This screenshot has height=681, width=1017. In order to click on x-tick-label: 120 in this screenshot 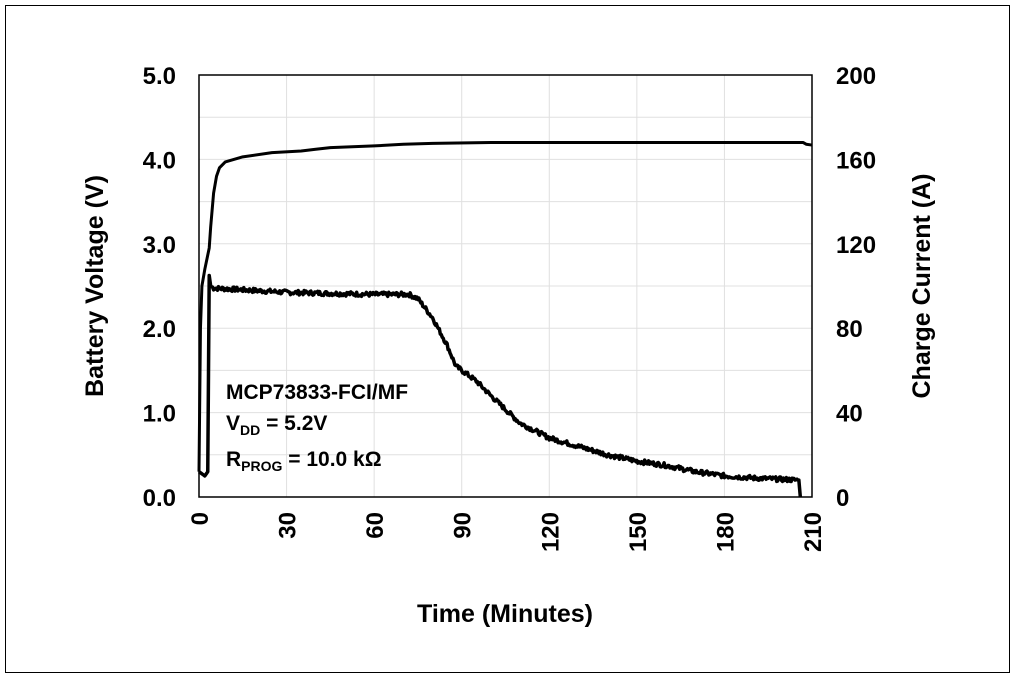, I will do `click(550, 532)`.